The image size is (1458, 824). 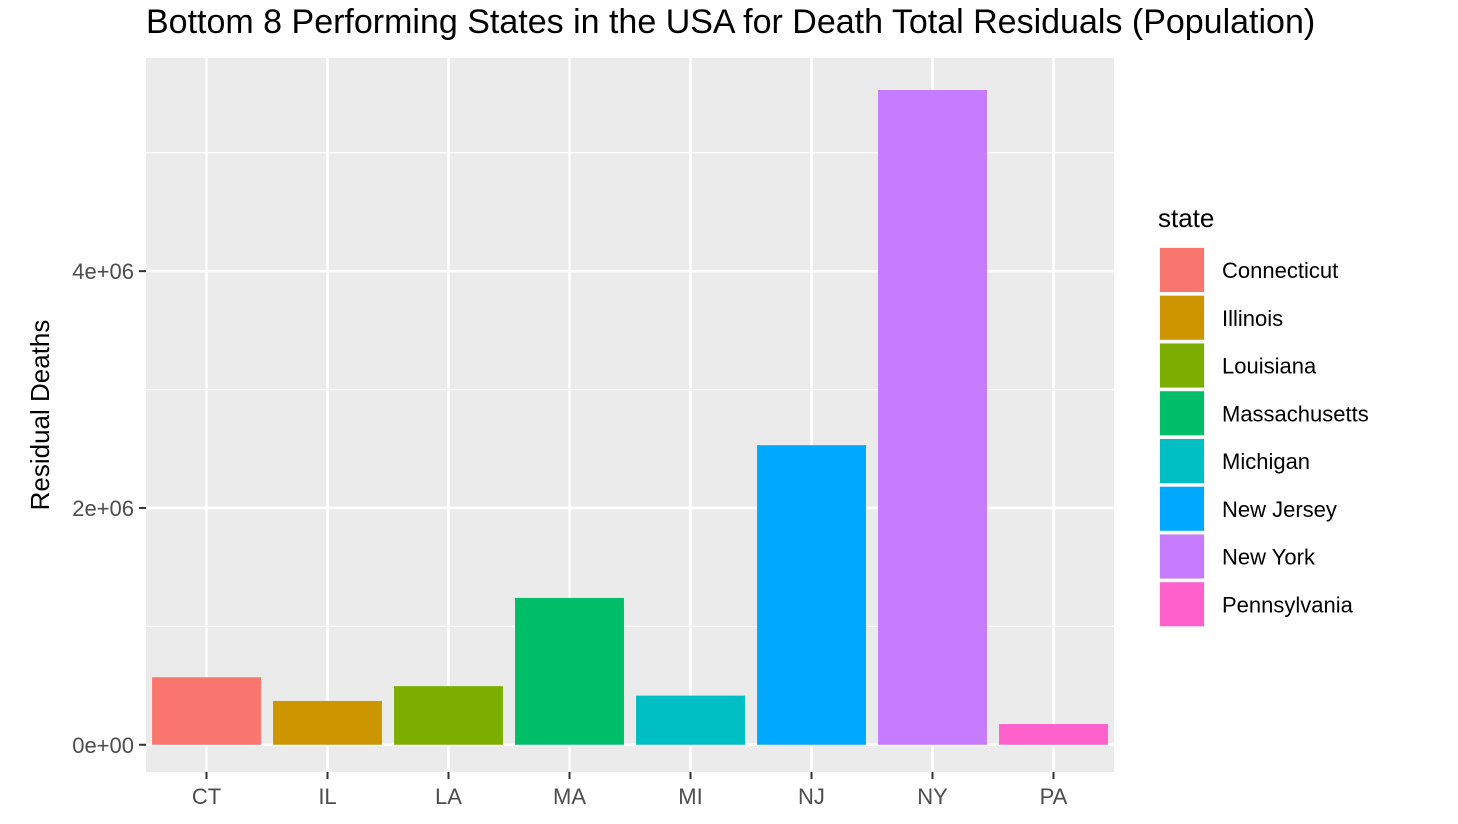 I want to click on x-tick-label: IL, so click(x=327, y=796).